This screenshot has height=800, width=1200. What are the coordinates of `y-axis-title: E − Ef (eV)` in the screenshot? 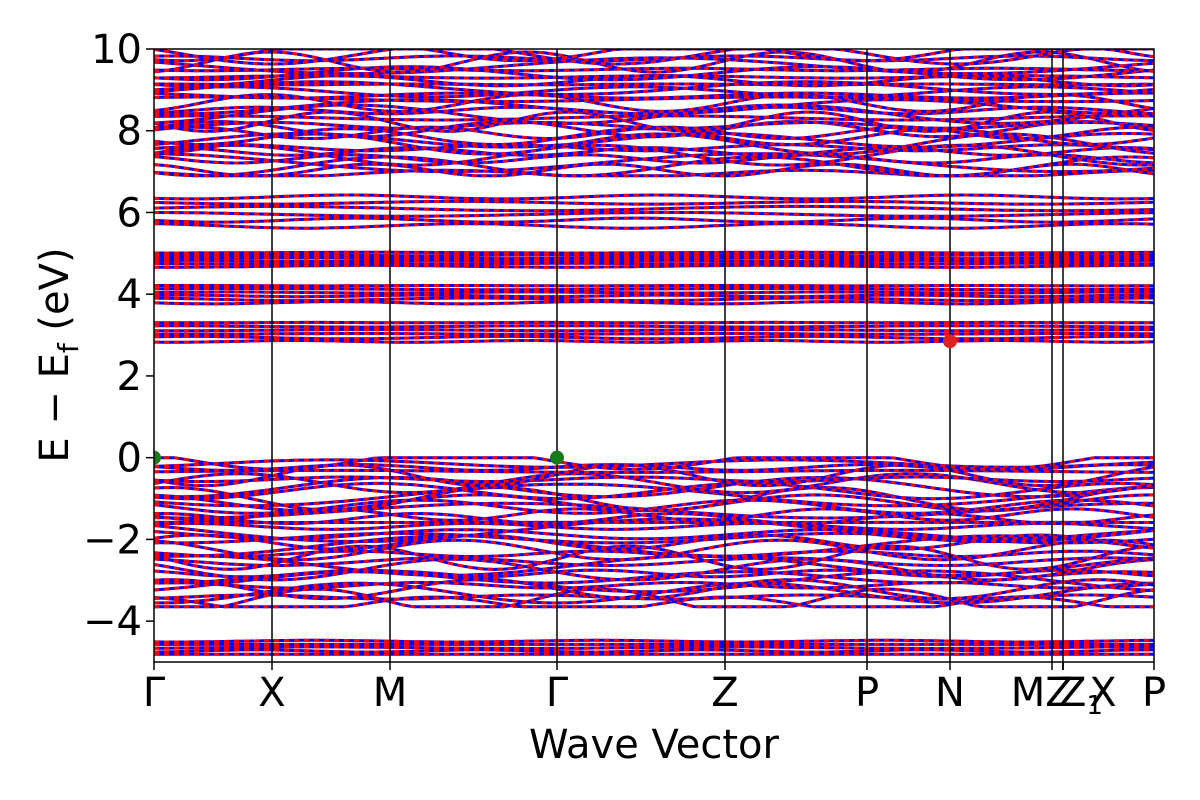 It's located at (58, 354).